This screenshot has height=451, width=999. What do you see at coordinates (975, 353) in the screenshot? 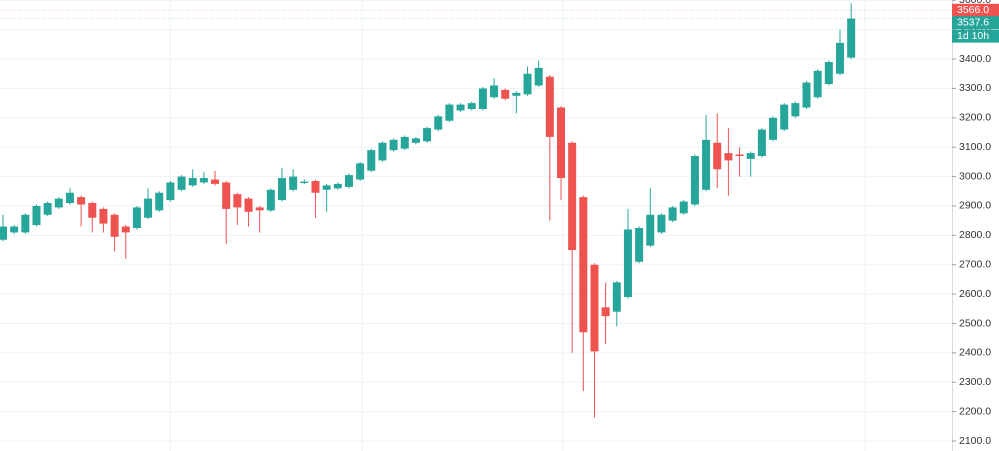
I see `y-tick-label: 2400.0` at bounding box center [975, 353].